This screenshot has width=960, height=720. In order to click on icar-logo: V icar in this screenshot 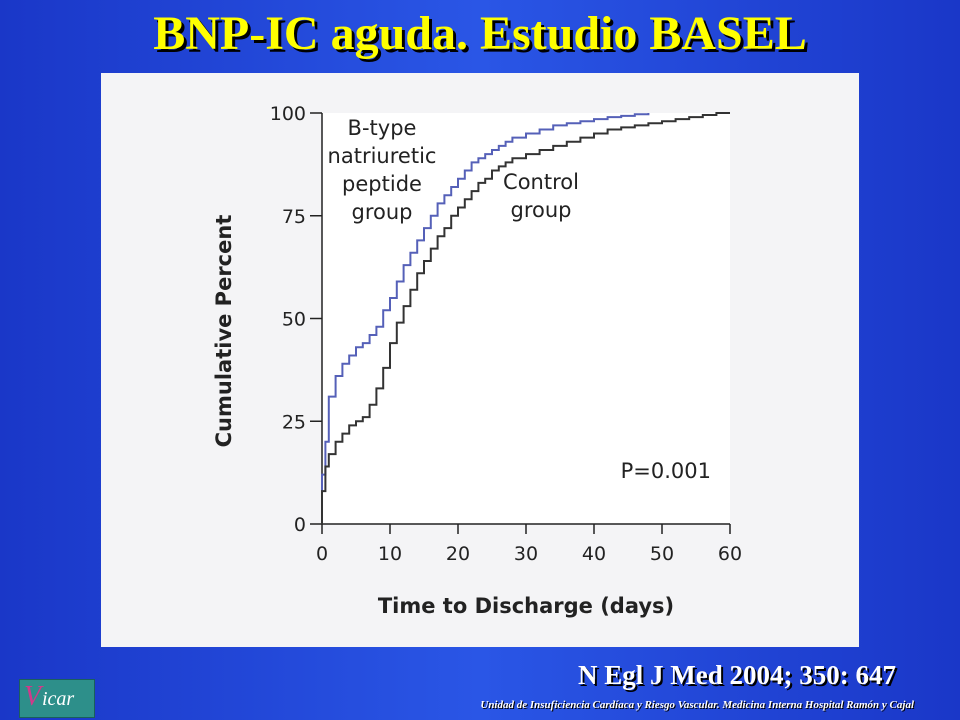, I will do `click(57, 698)`.